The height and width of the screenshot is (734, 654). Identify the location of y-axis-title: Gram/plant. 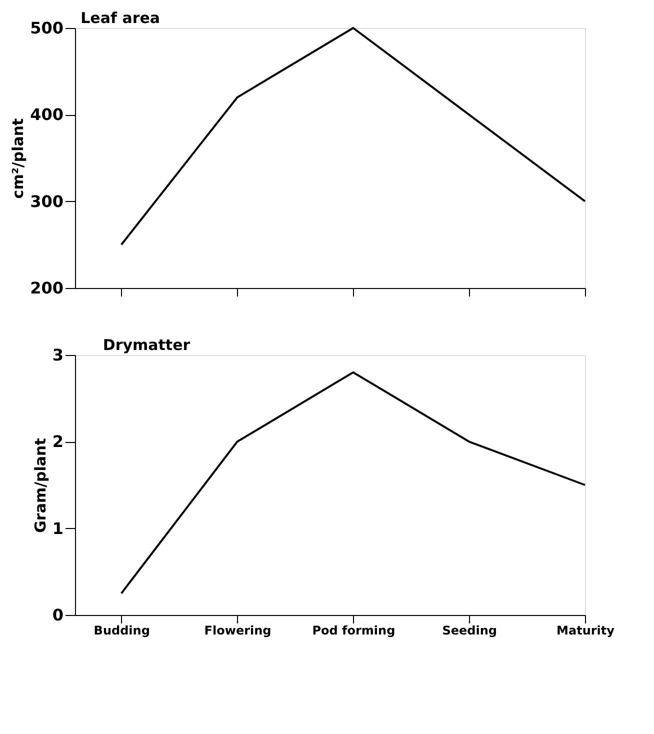
(40, 485).